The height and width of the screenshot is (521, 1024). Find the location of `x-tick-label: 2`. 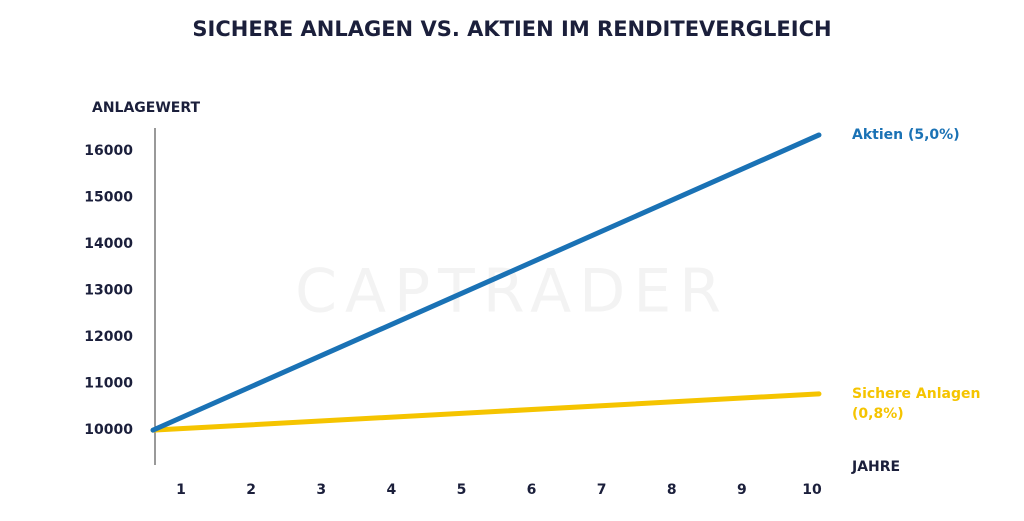

x-tick-label: 2 is located at coordinates (251, 490).